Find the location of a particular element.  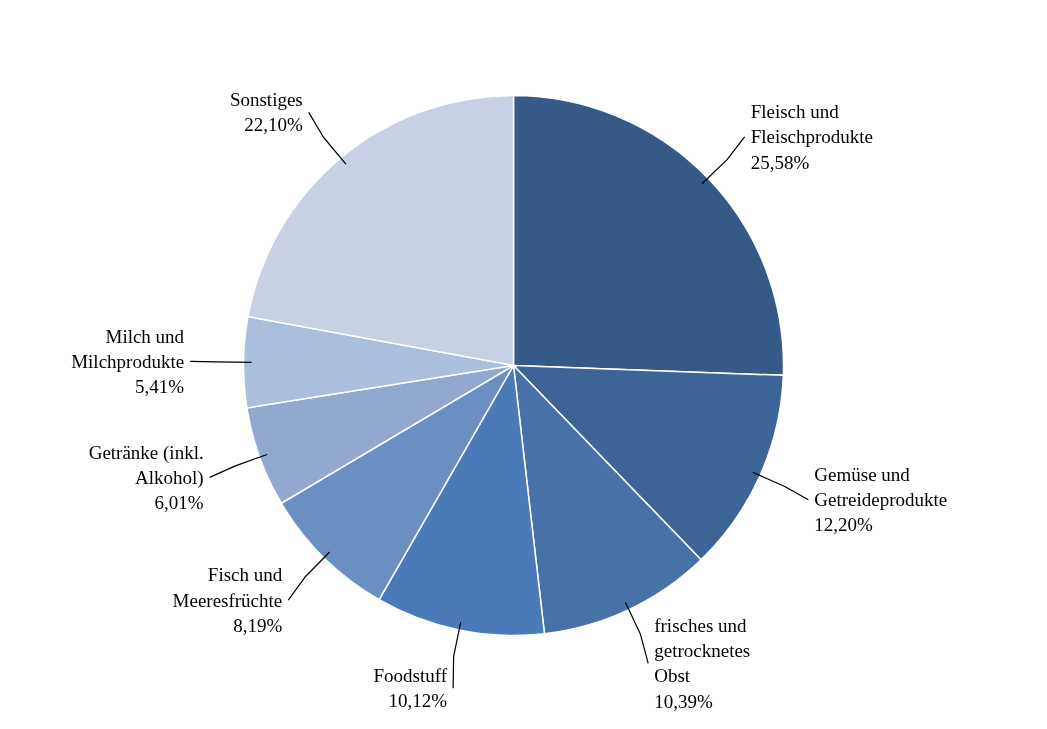

data-label: 10,12% is located at coordinates (418, 701).